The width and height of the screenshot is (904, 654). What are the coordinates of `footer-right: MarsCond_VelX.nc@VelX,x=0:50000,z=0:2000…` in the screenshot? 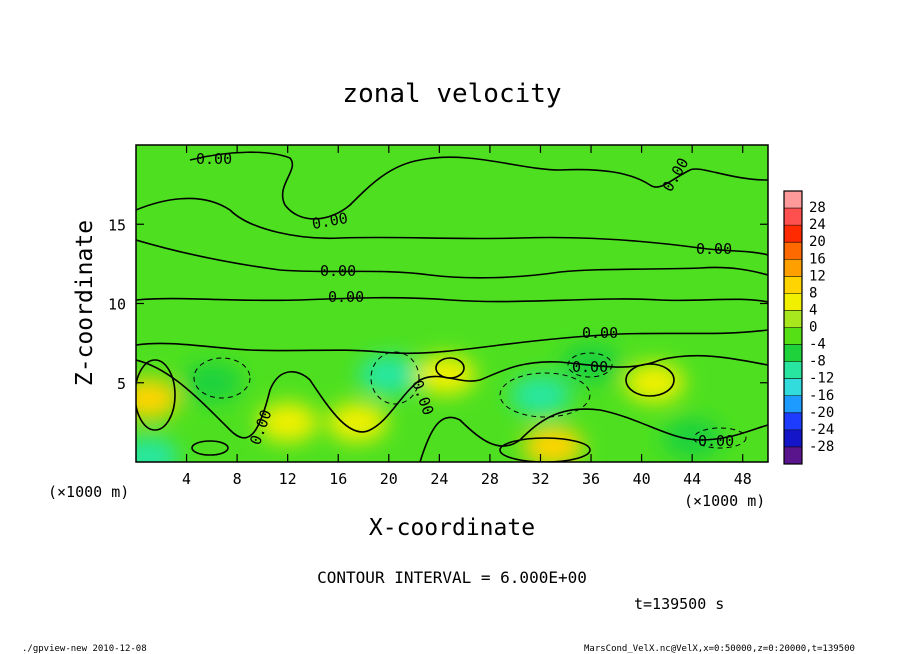 It's located at (719, 649).